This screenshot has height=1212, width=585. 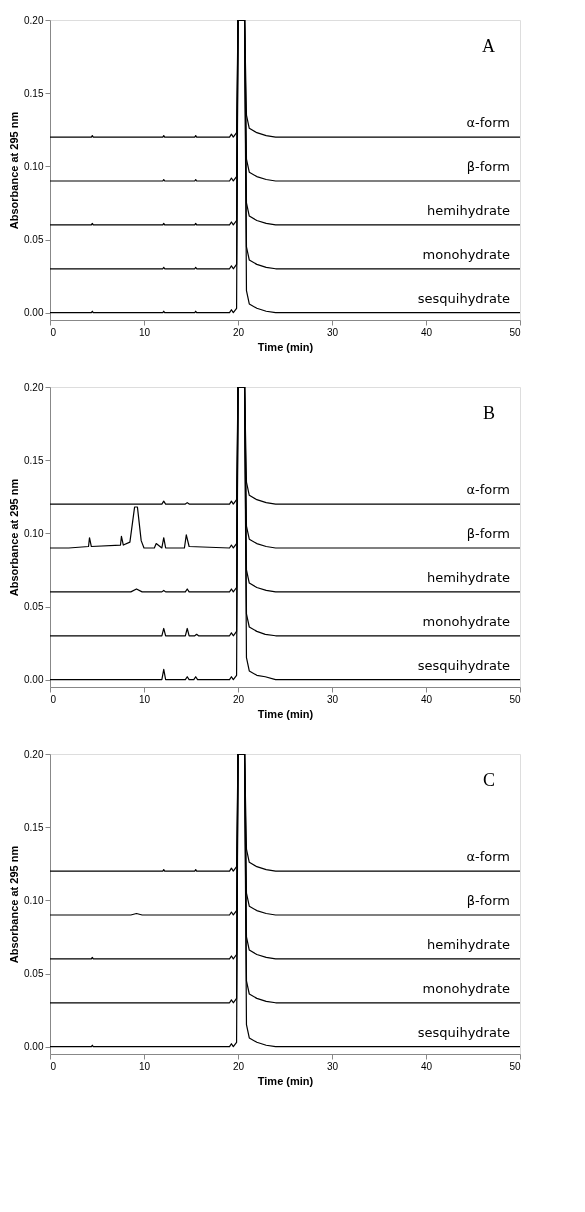 What do you see at coordinates (488, 780) in the screenshot?
I see `annotation: C` at bounding box center [488, 780].